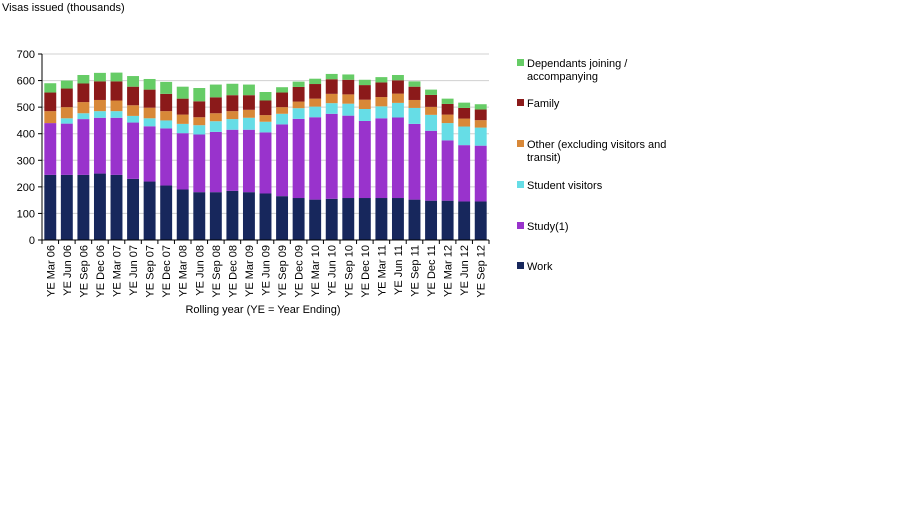 This screenshot has width=921, height=512. I want to click on x-tick-label: YE Dec 11, so click(432, 271).